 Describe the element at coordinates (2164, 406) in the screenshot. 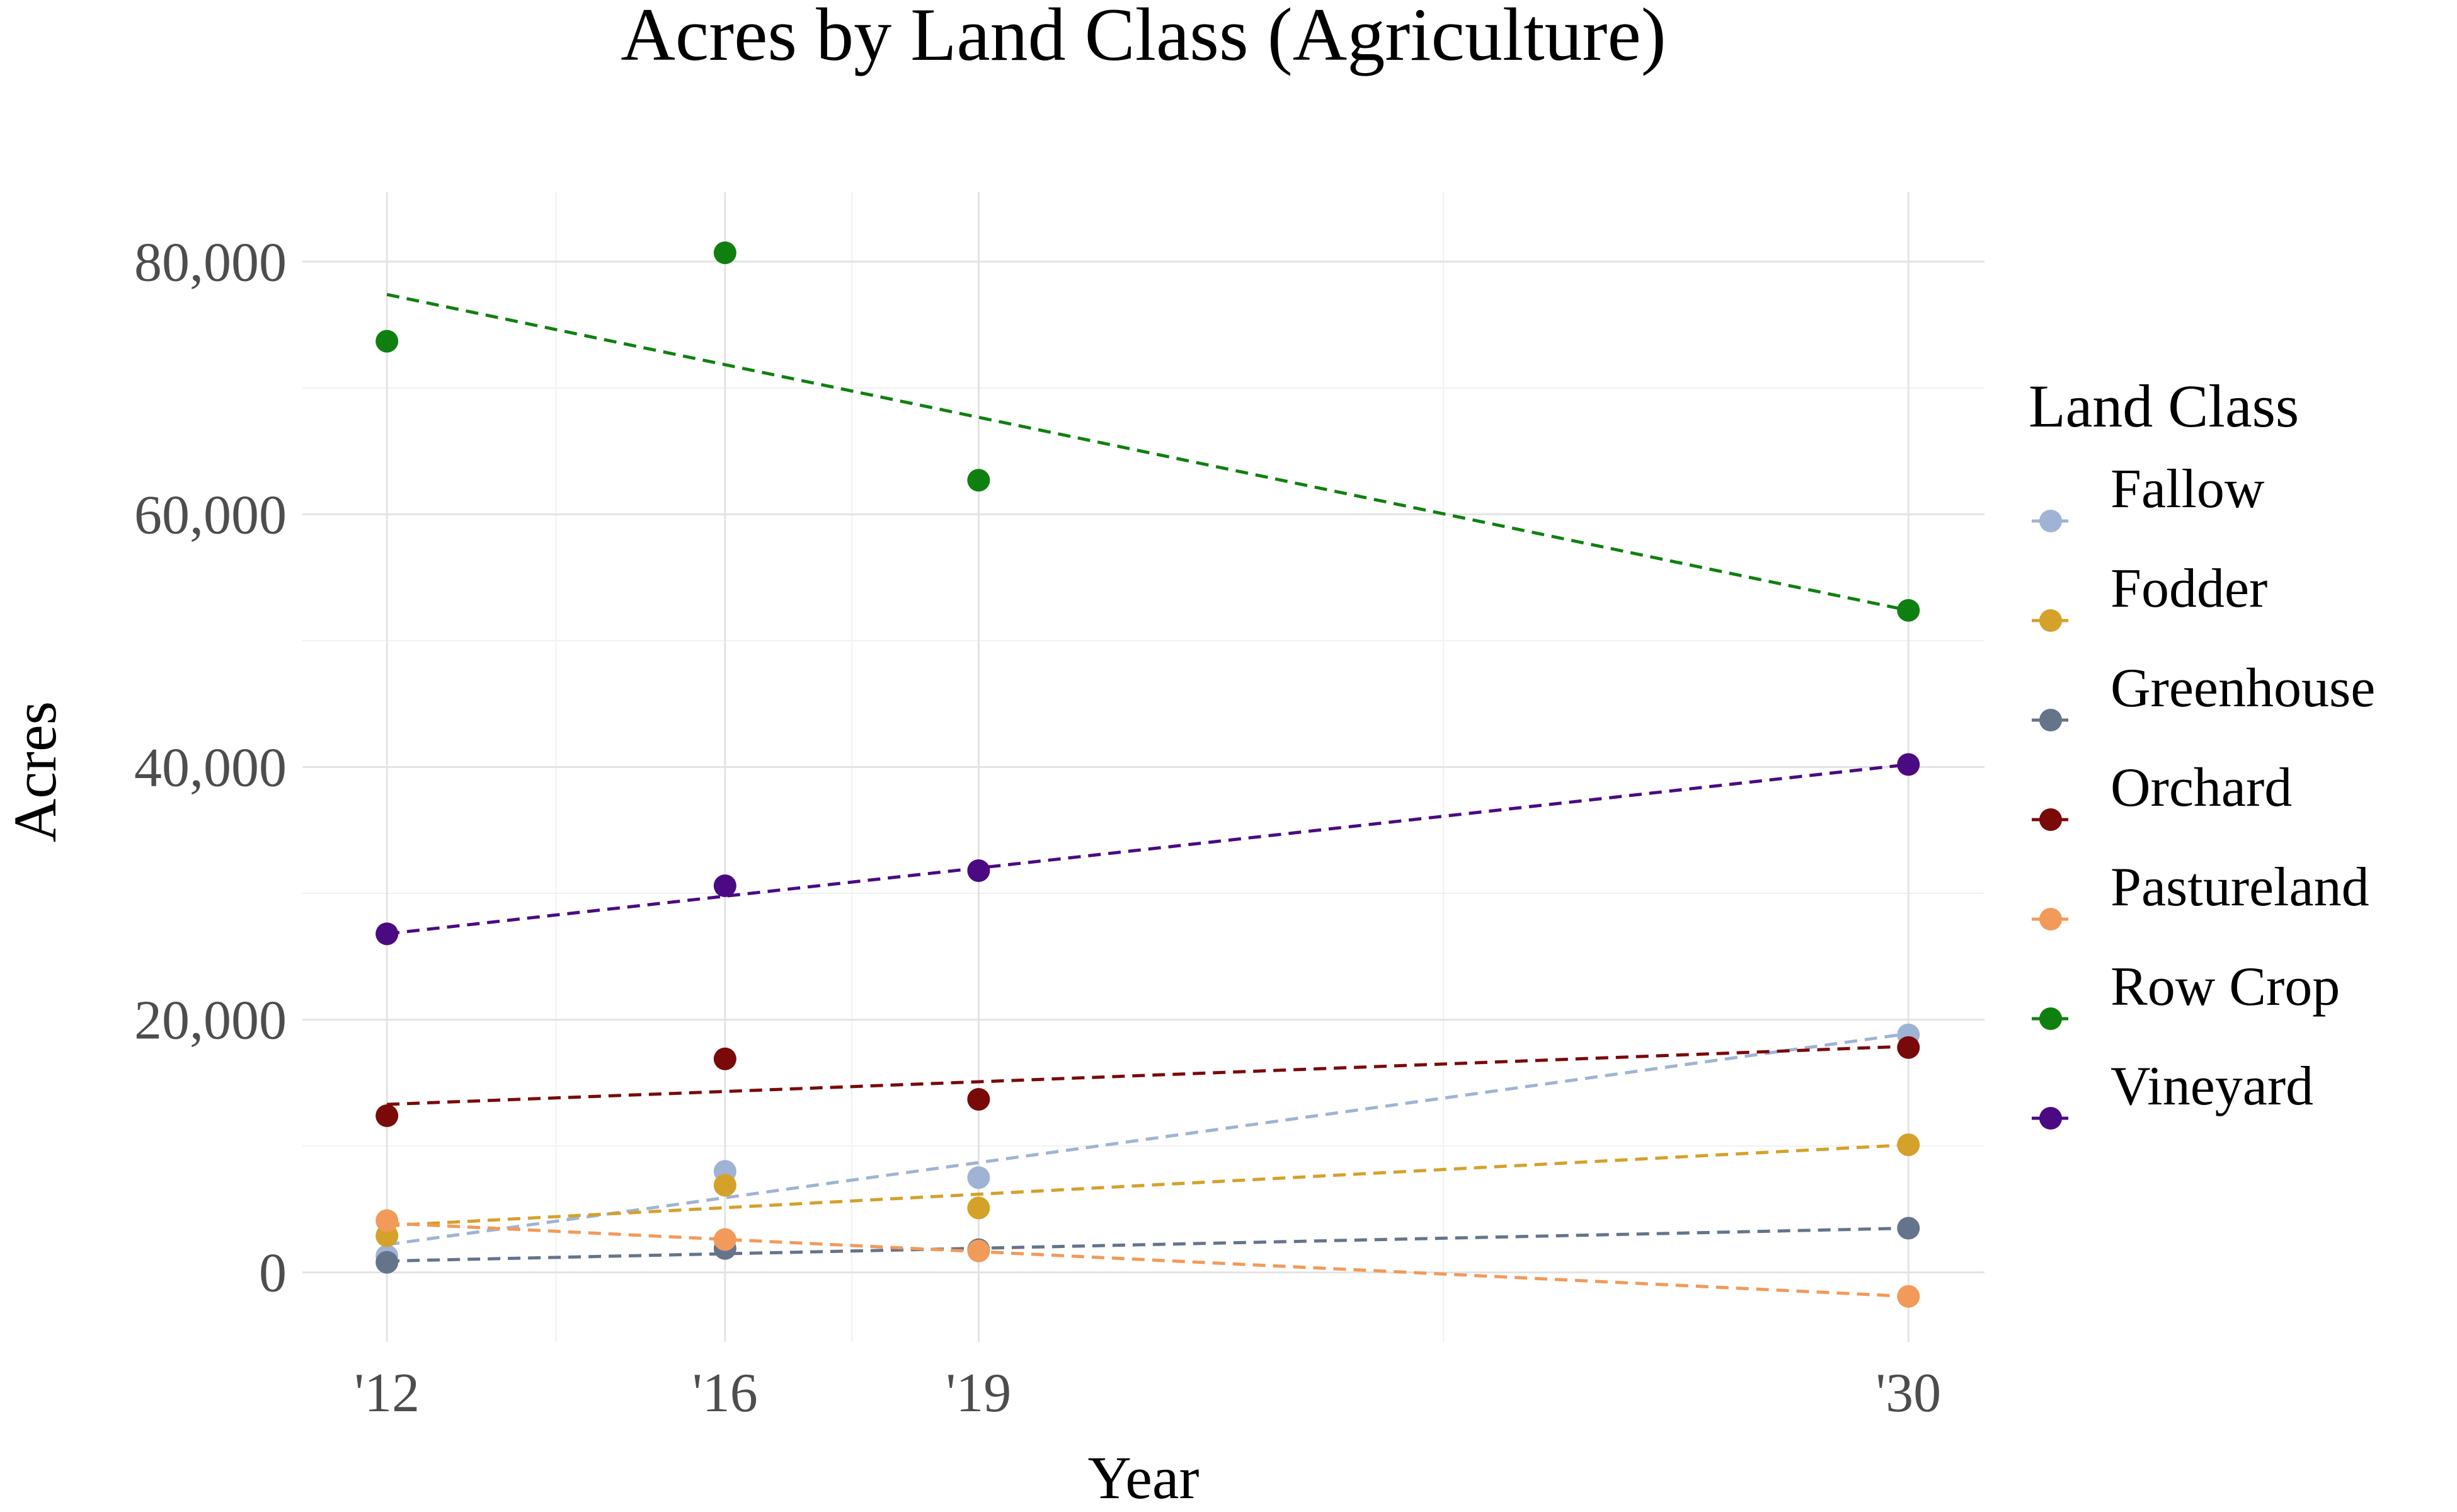

I see `legend-title: Land Class` at that location.